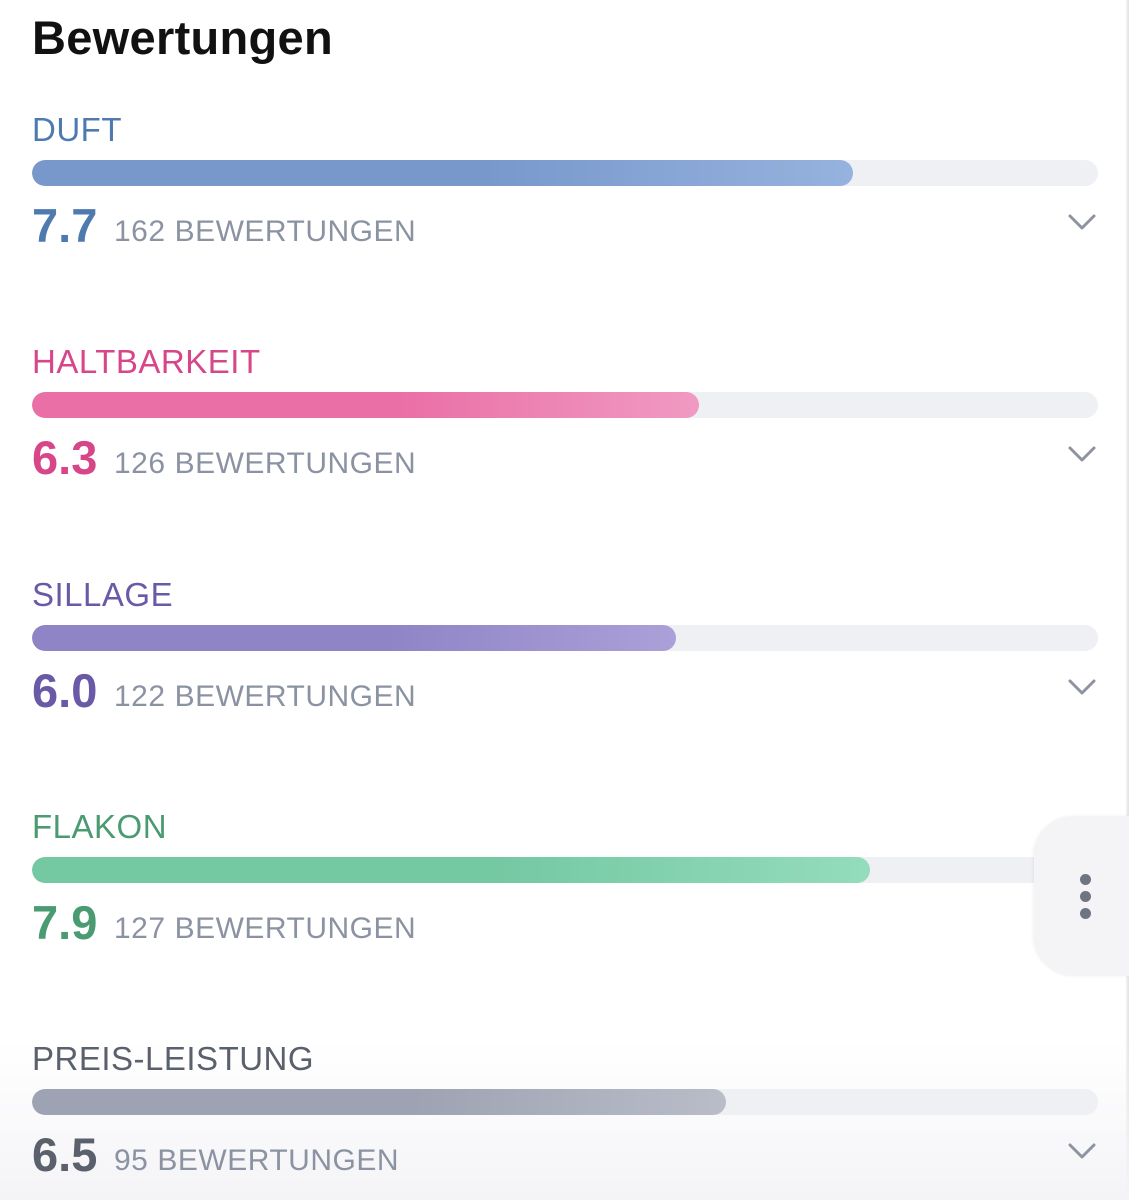 Image resolution: width=1129 pixels, height=1200 pixels. I want to click on rating-label: HALTBARKEIT, so click(146, 361).